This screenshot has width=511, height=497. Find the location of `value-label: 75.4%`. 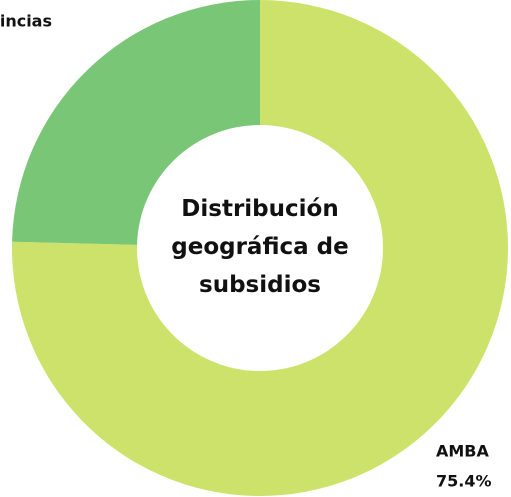

value-label: 75.4% is located at coordinates (464, 481).